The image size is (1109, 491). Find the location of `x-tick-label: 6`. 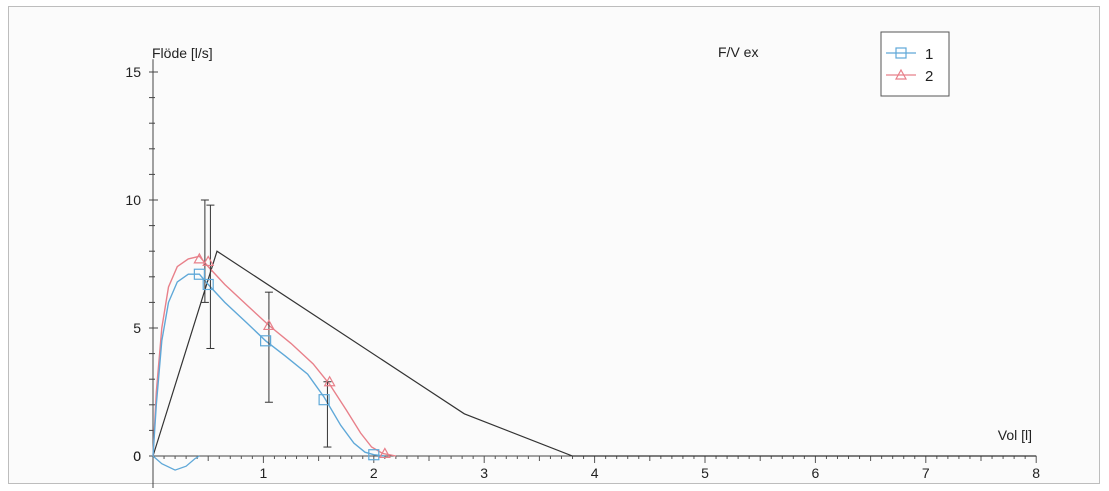

x-tick-label: 6 is located at coordinates (816, 473).